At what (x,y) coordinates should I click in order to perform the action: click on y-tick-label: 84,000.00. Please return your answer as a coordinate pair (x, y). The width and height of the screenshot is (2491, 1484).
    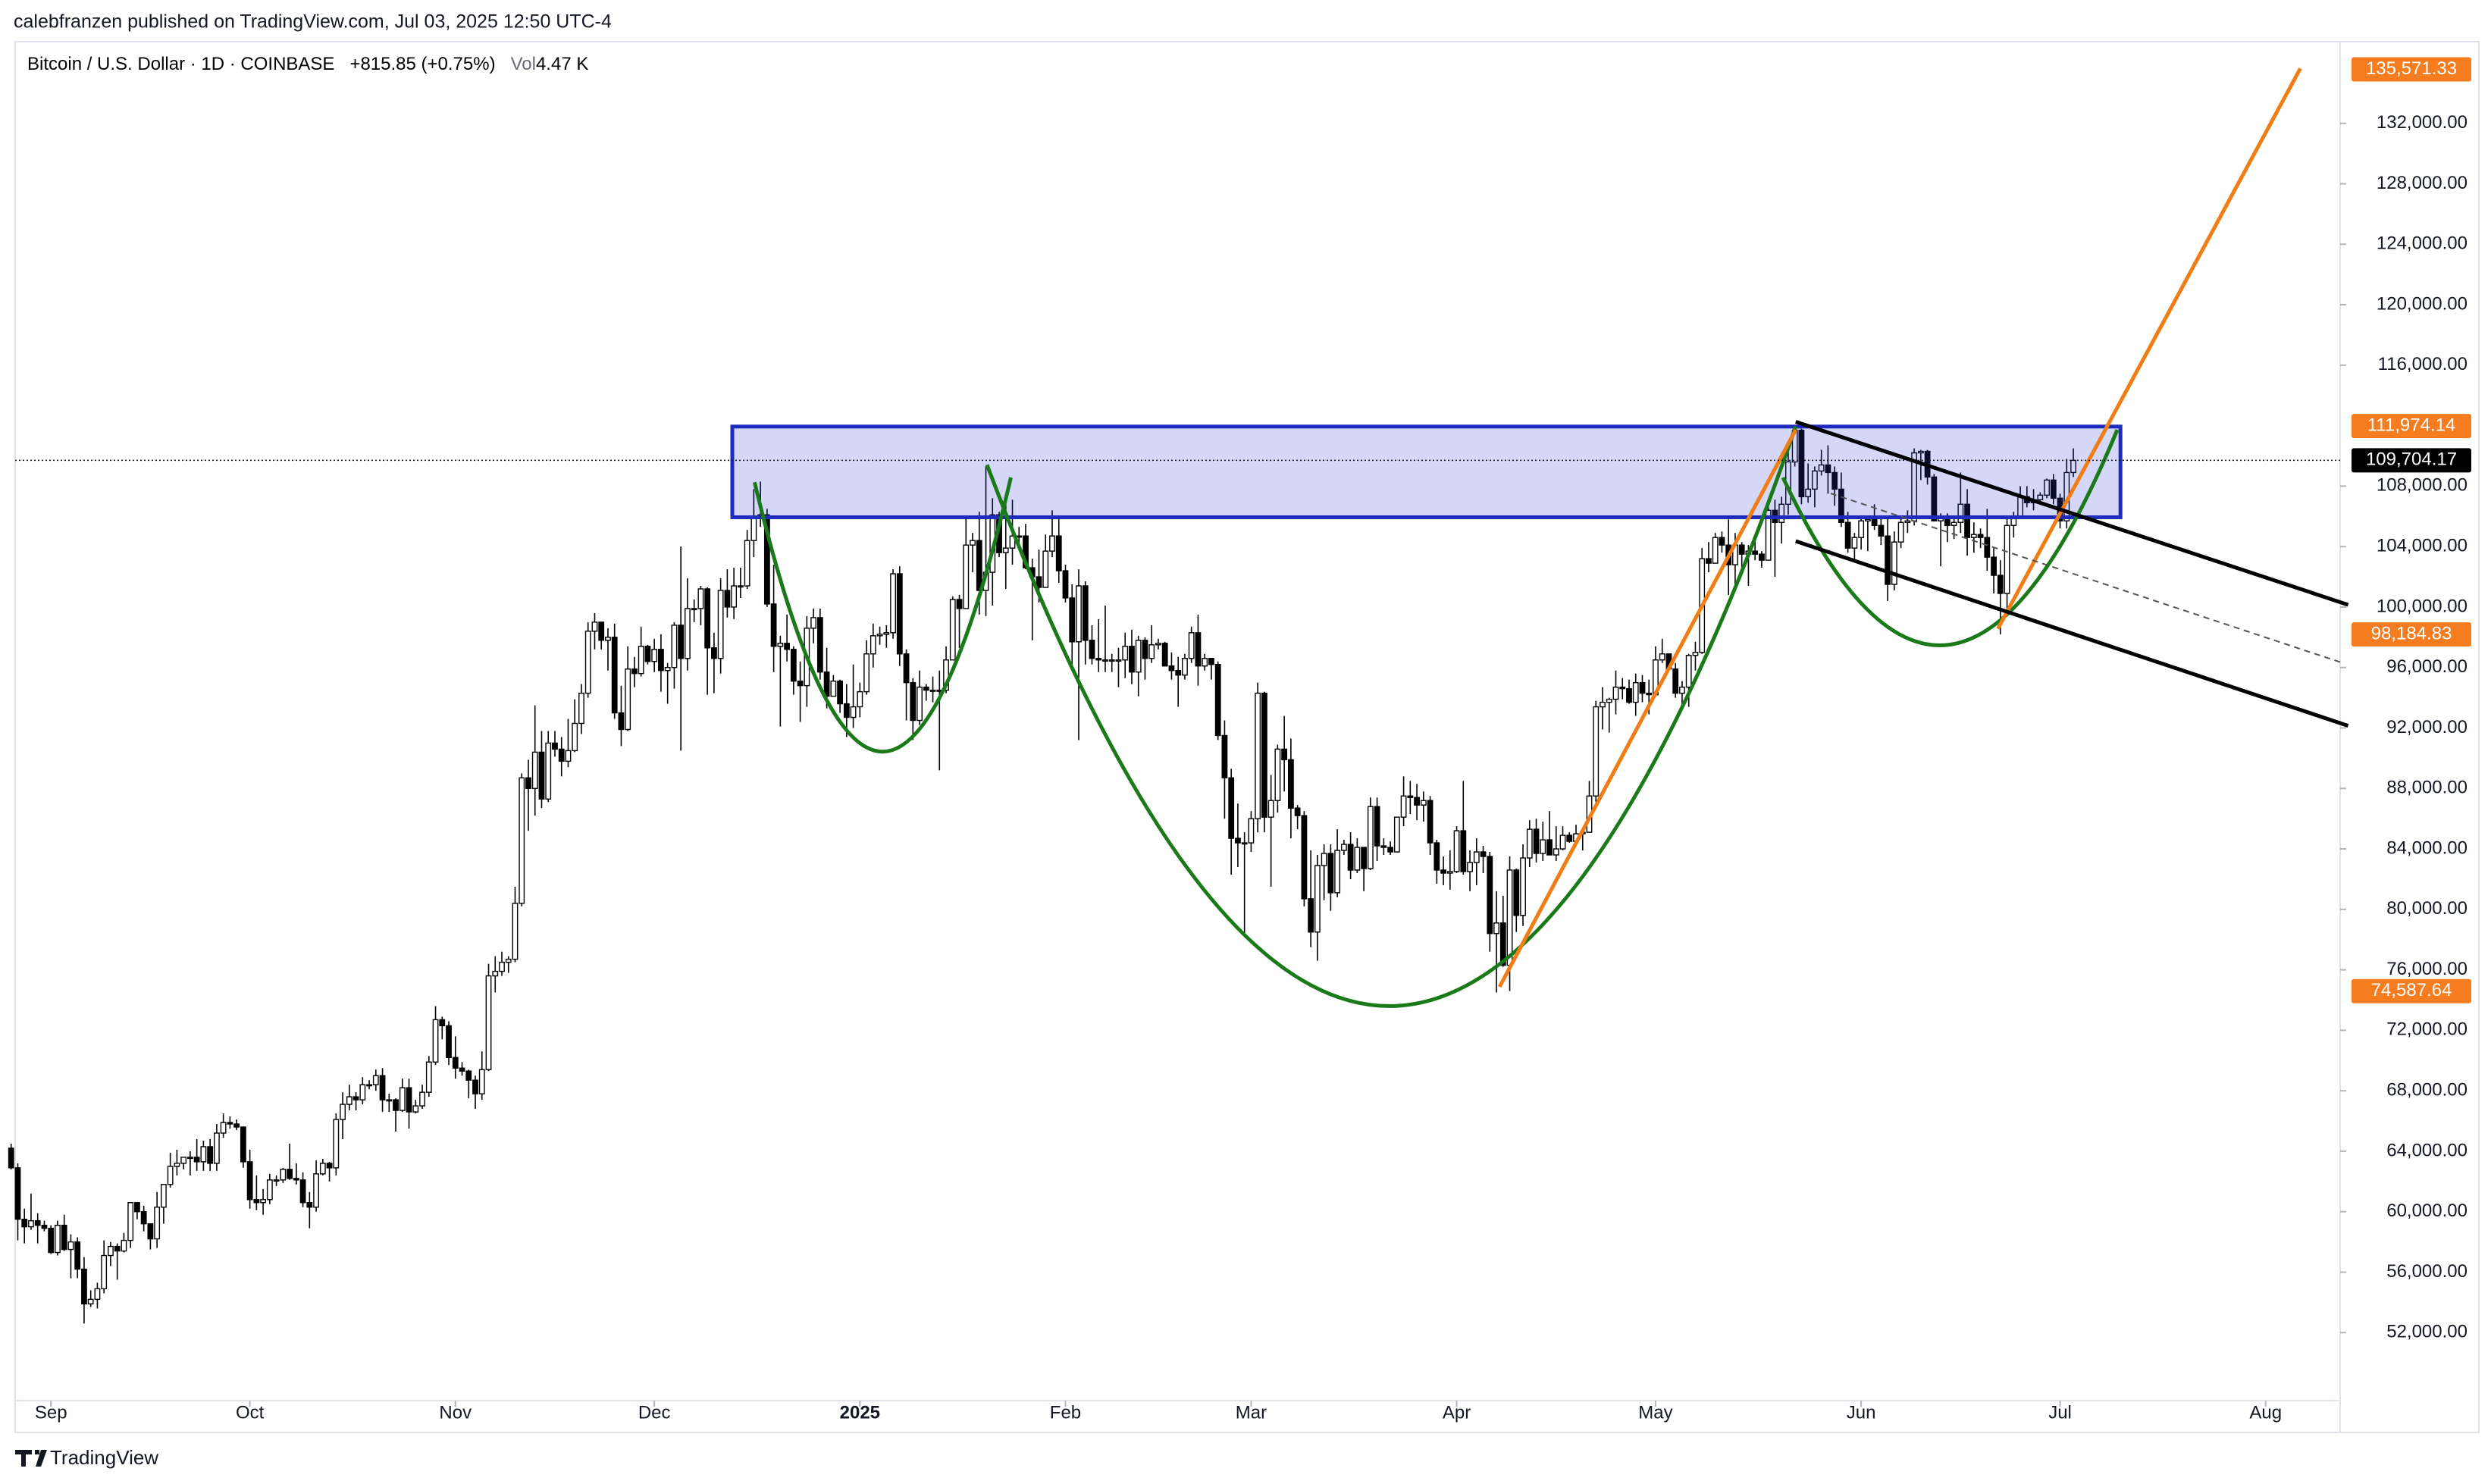
    Looking at the image, I should click on (2427, 847).